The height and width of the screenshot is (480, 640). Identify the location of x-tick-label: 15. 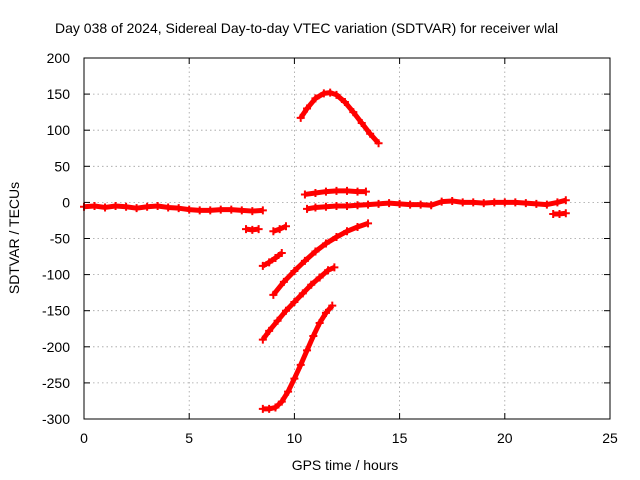
(400, 438).